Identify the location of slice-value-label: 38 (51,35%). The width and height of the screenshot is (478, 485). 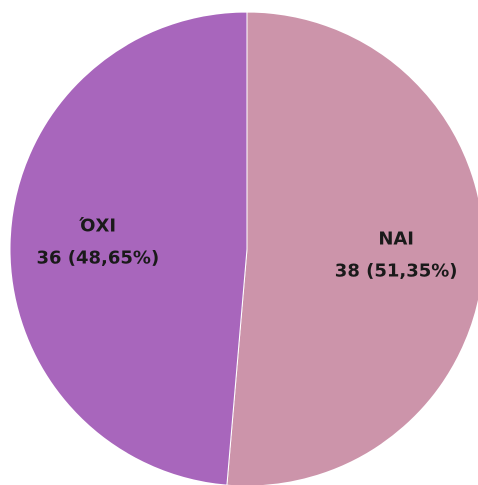
(396, 270).